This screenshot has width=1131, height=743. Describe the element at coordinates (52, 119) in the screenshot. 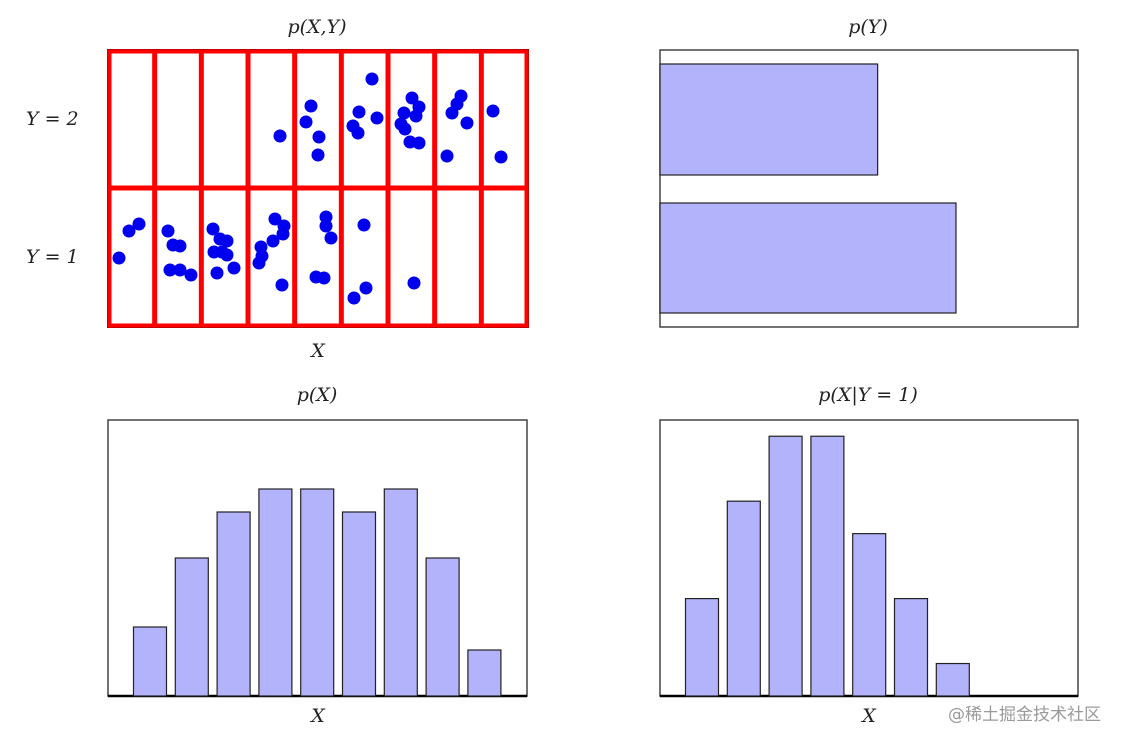

I see `y2-label: Y = 2` at that location.